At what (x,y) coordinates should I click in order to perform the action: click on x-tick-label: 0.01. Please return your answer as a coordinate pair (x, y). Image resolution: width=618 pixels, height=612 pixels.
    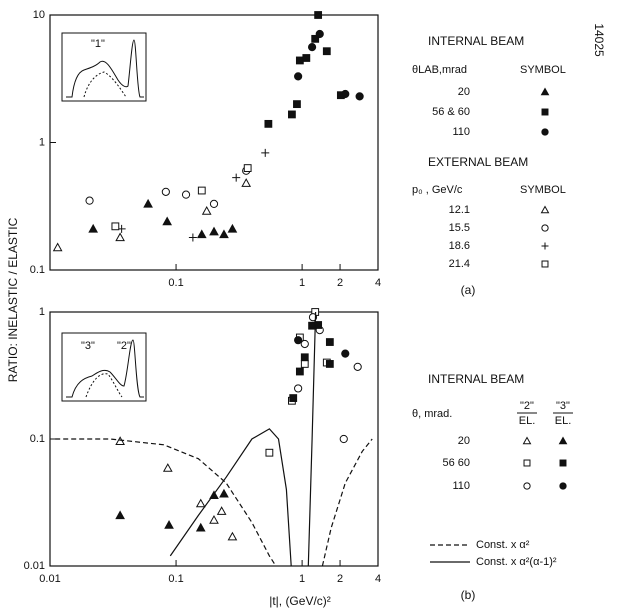
    Looking at the image, I should click on (49, 579).